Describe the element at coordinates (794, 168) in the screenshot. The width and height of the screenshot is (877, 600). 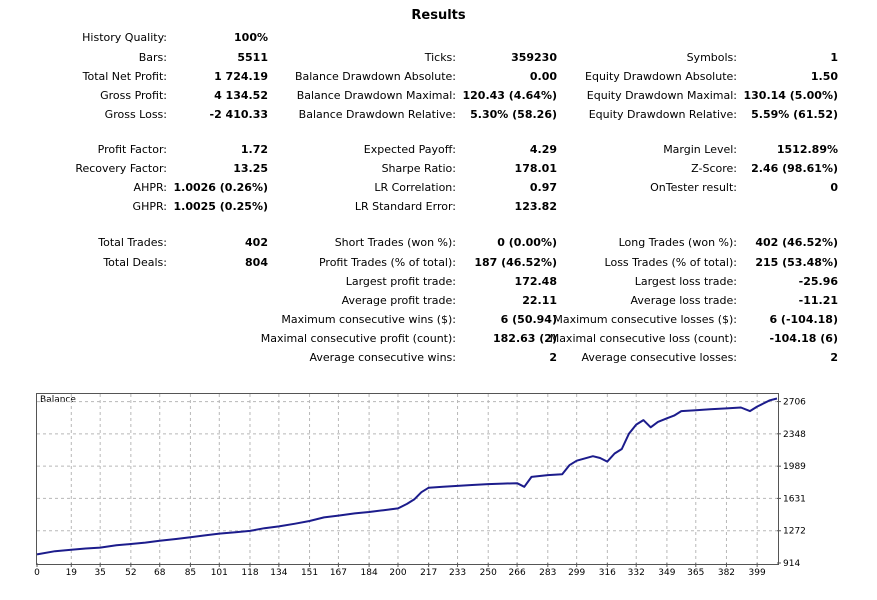
I see `stat-value: 2.46 (98.61%)` at that location.